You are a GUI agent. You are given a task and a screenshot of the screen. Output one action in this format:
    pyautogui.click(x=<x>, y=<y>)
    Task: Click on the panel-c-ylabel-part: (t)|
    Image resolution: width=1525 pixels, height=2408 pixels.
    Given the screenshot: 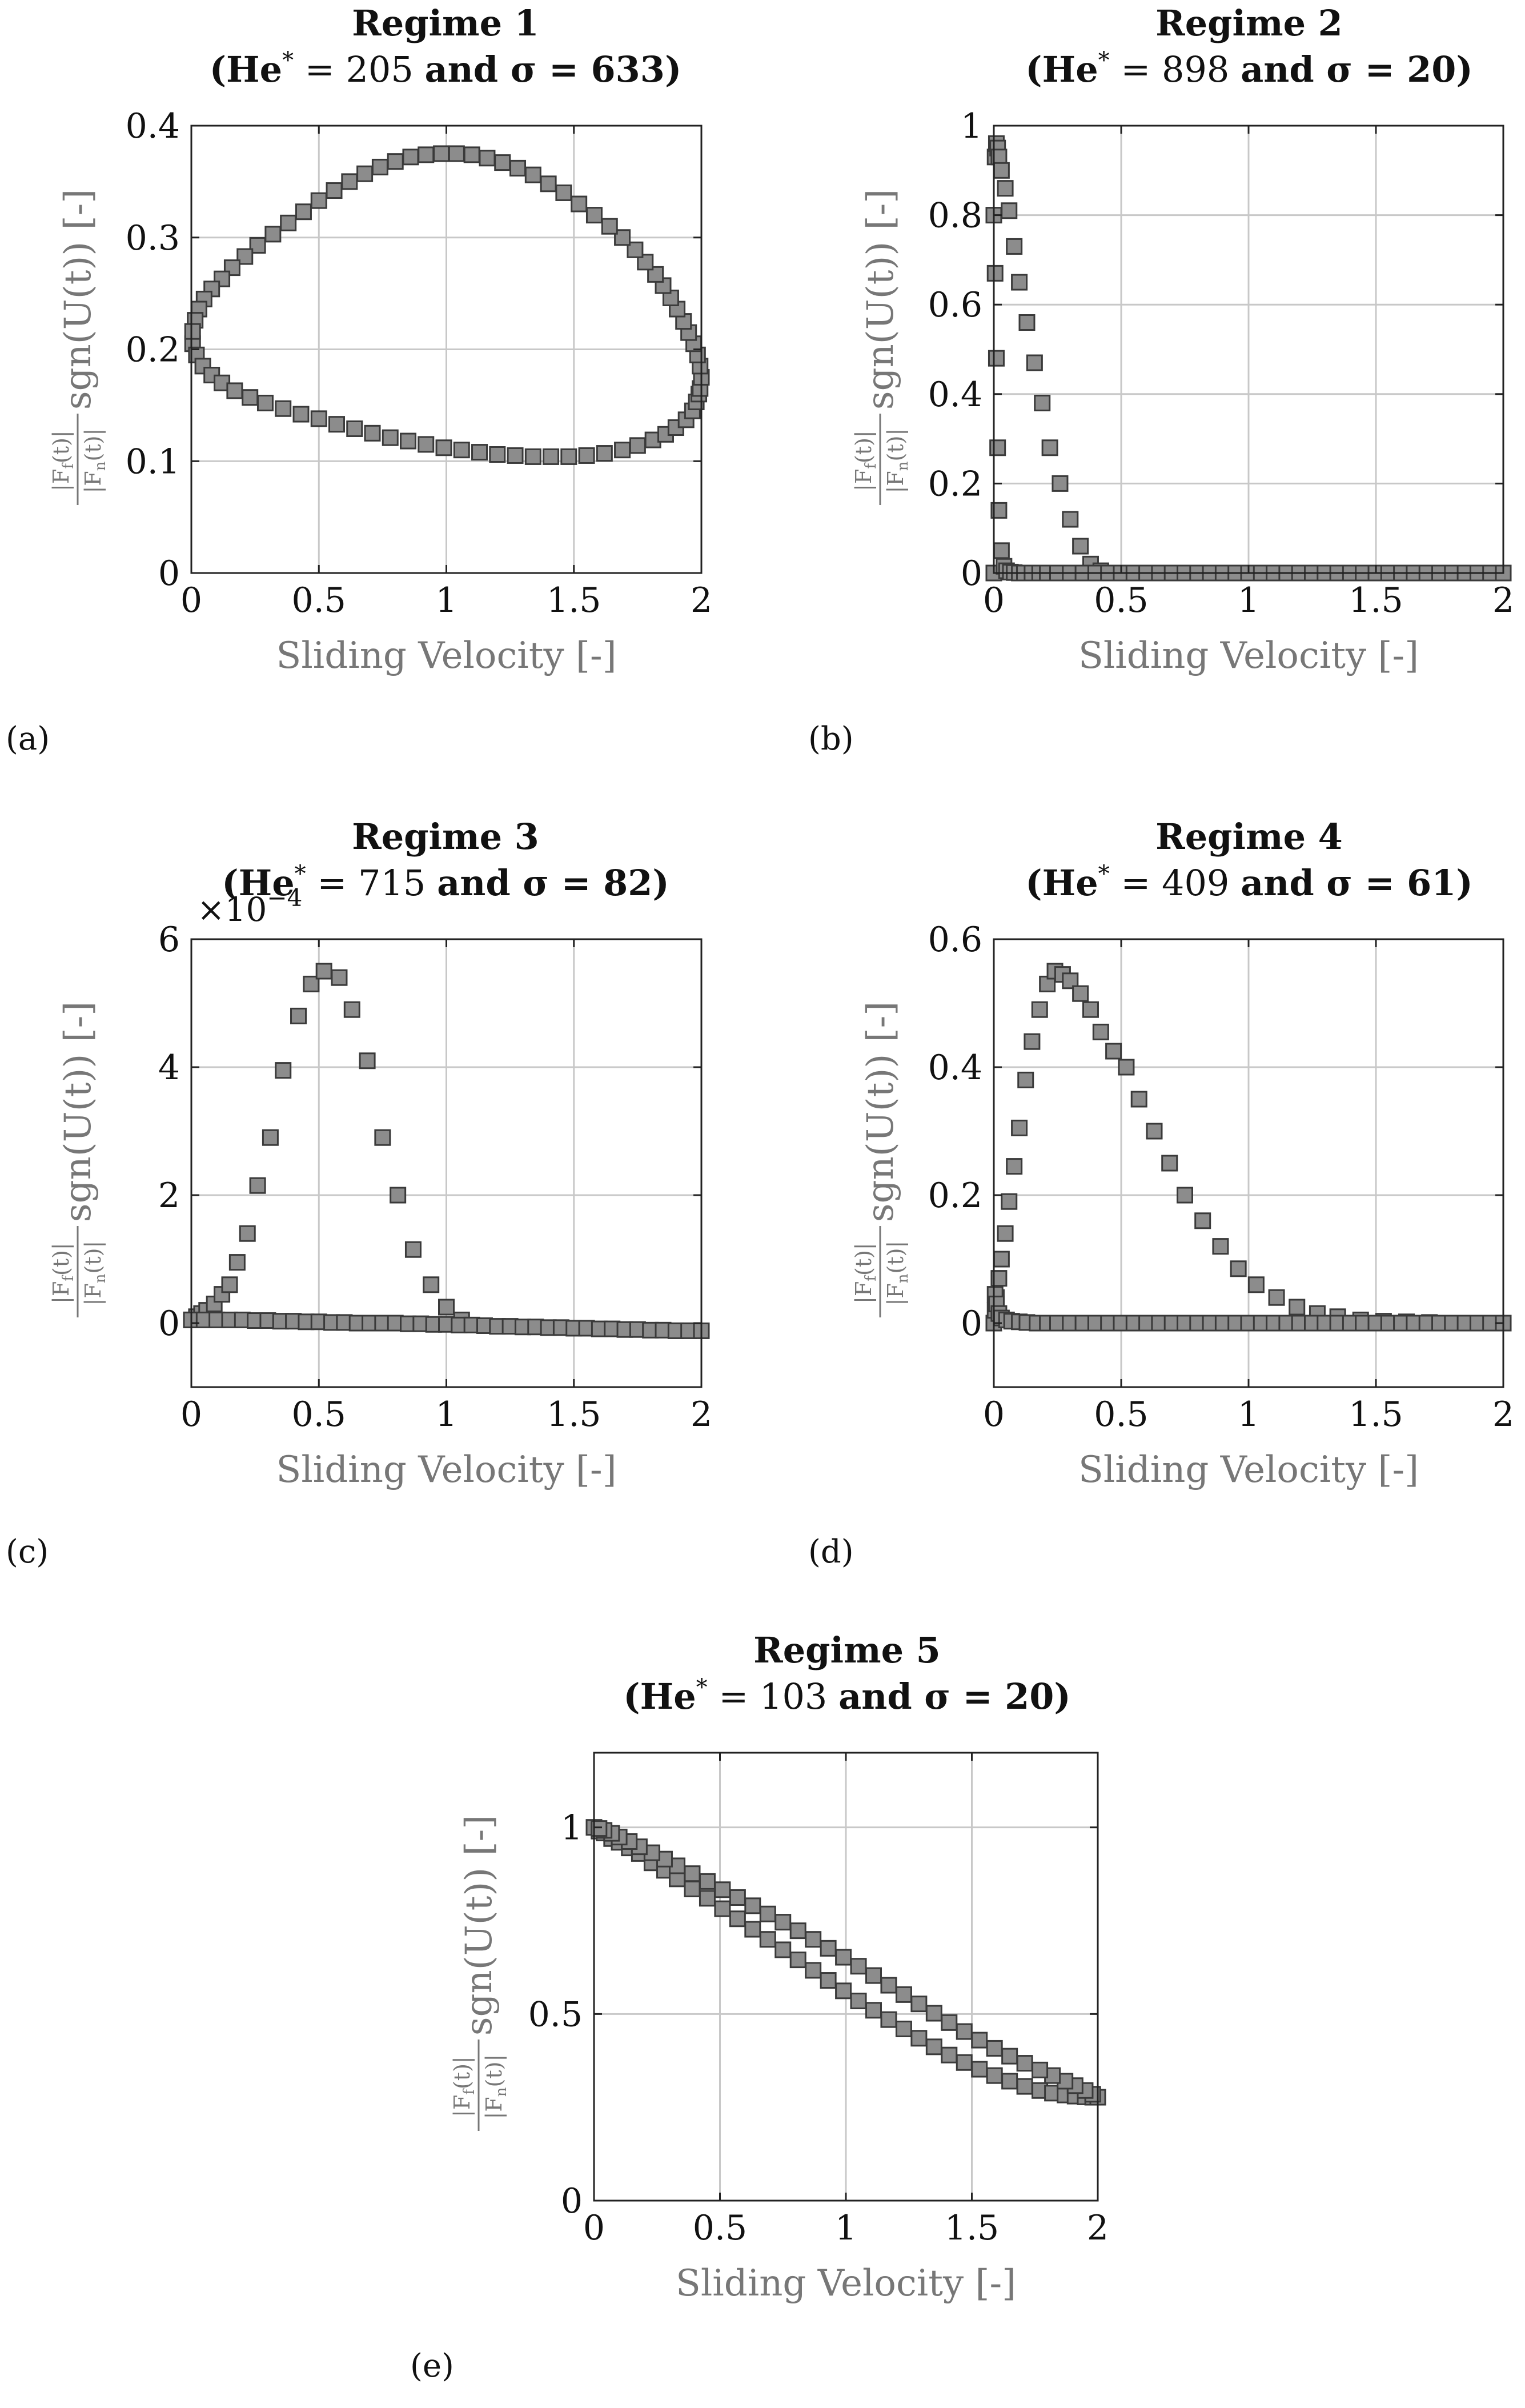 What is the action you would take?
    pyautogui.click(x=93, y=1257)
    